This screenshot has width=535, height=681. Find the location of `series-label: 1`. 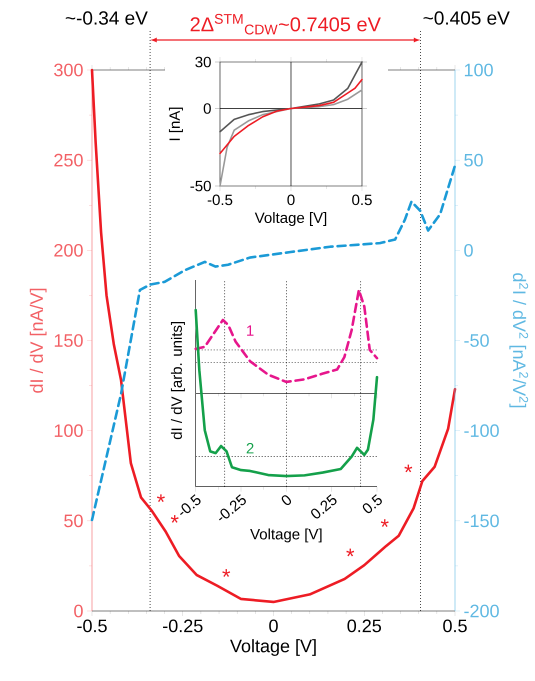

series-label: 1 is located at coordinates (250, 330).